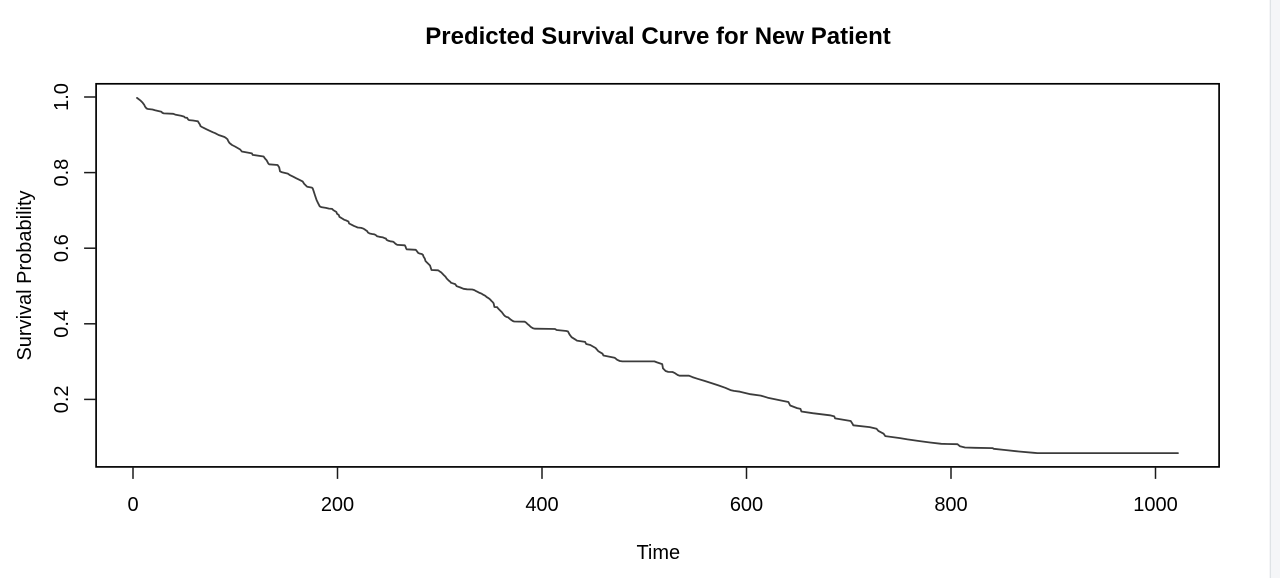 Image resolution: width=1280 pixels, height=578 pixels. I want to click on svg-text: 400, so click(541, 505).